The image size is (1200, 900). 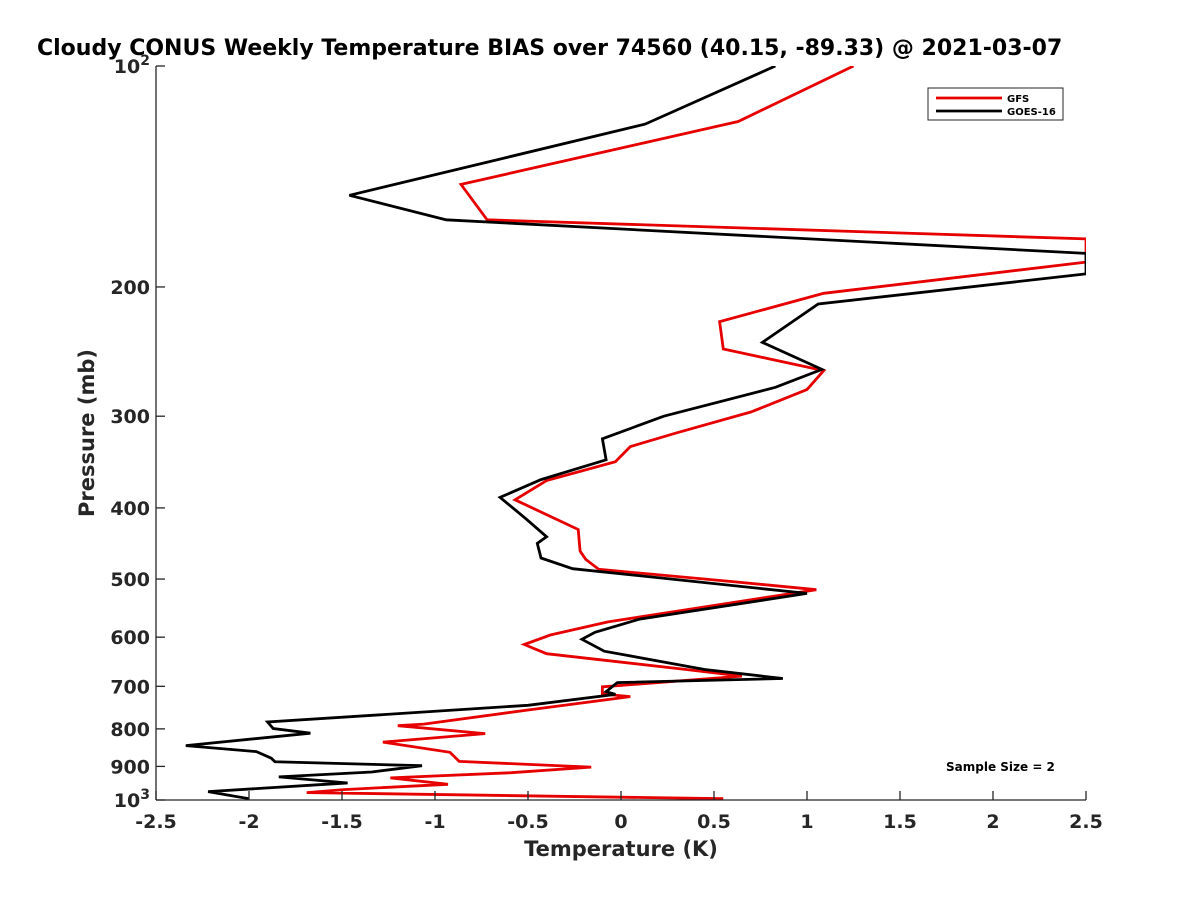 What do you see at coordinates (1086, 822) in the screenshot?
I see `x-tick-label: 2.5` at bounding box center [1086, 822].